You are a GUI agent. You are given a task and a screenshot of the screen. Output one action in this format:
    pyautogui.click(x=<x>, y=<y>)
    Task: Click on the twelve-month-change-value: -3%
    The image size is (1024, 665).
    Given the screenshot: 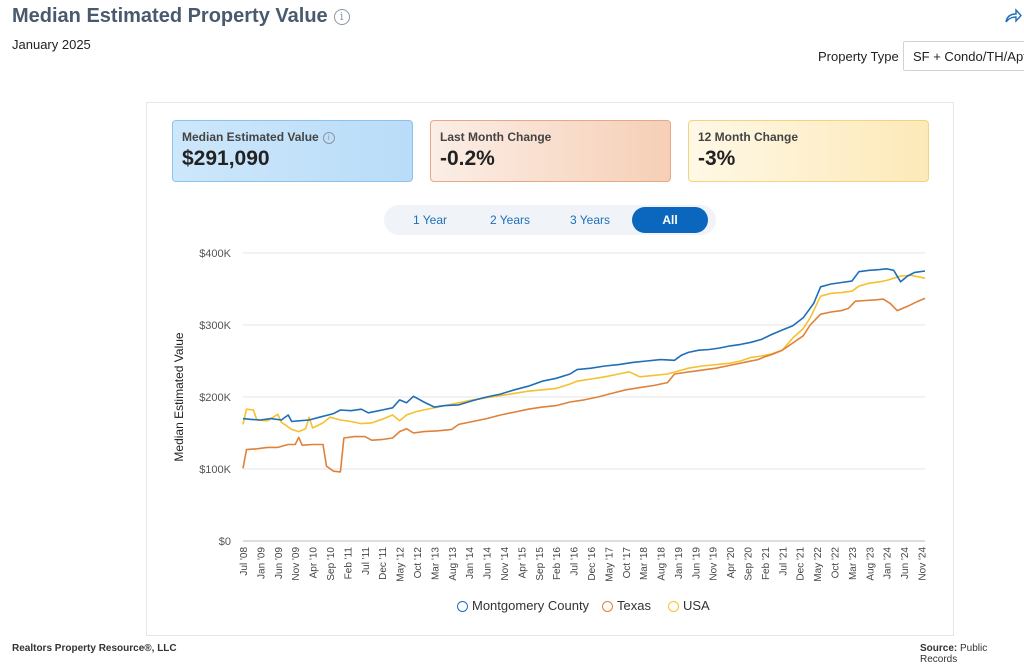 What is the action you would take?
    pyautogui.click(x=717, y=158)
    